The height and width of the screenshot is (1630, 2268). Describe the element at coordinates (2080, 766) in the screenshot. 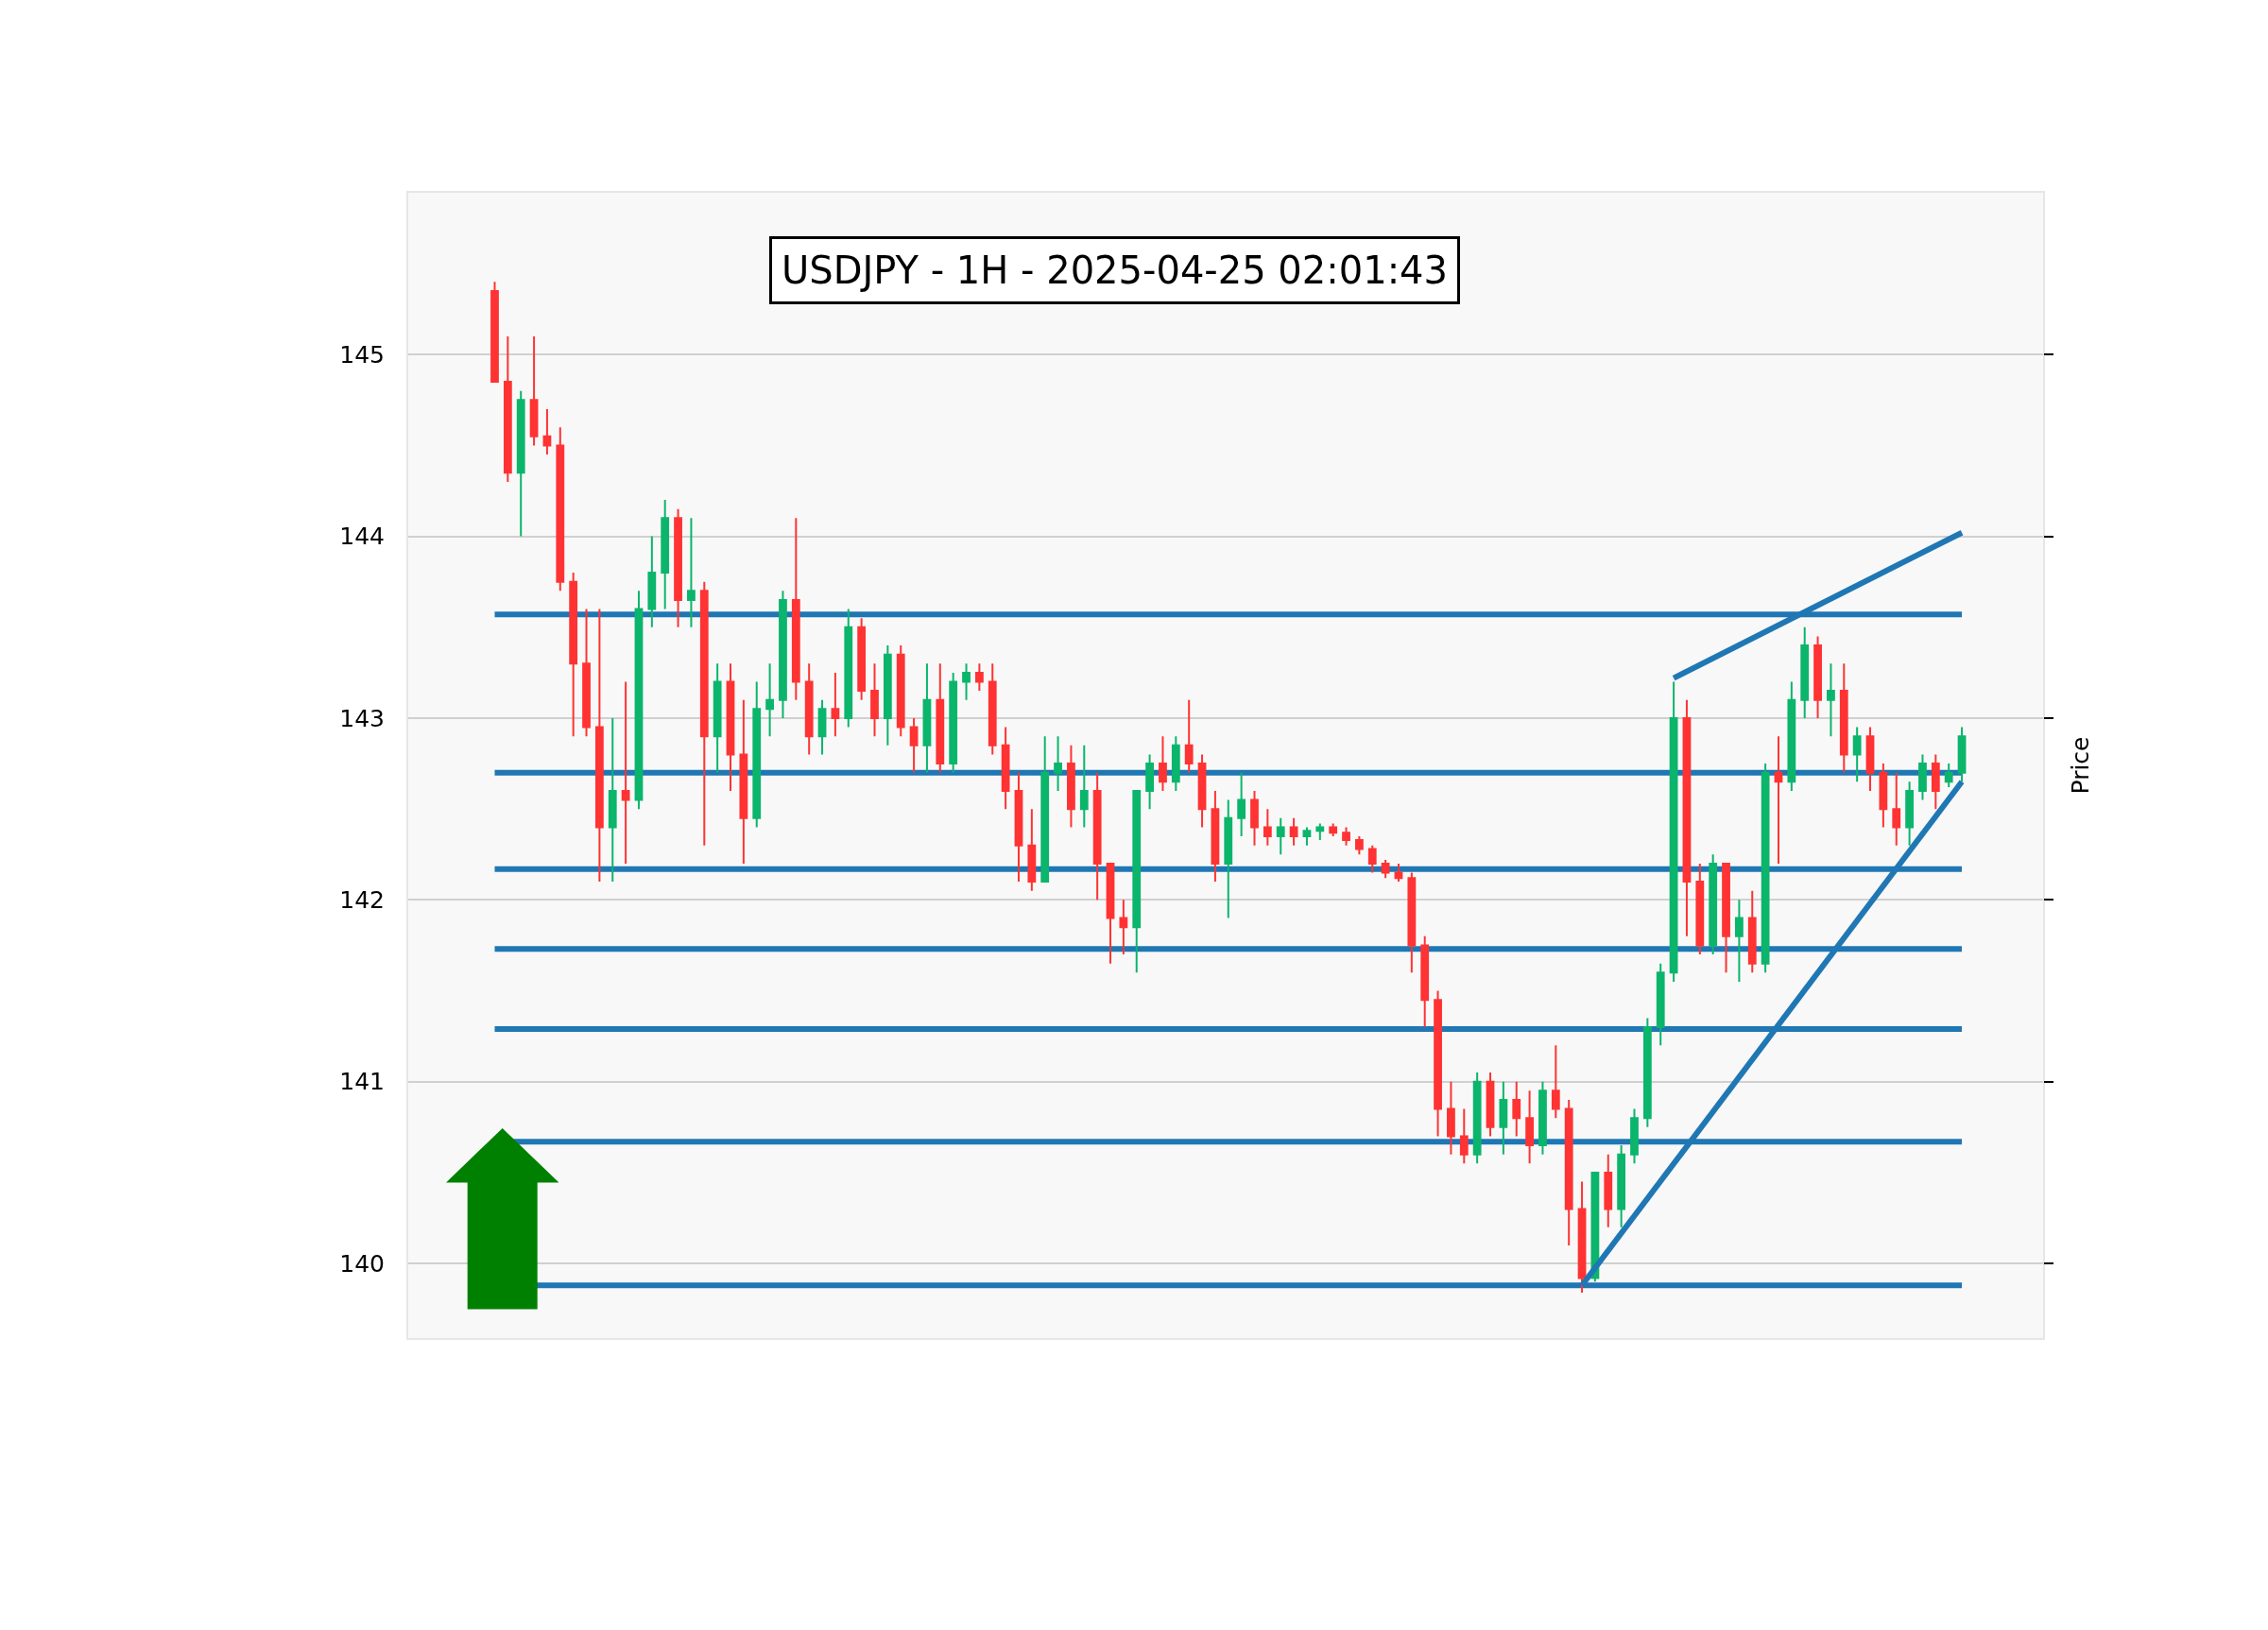

I see `y-axis-title: Price` at that location.